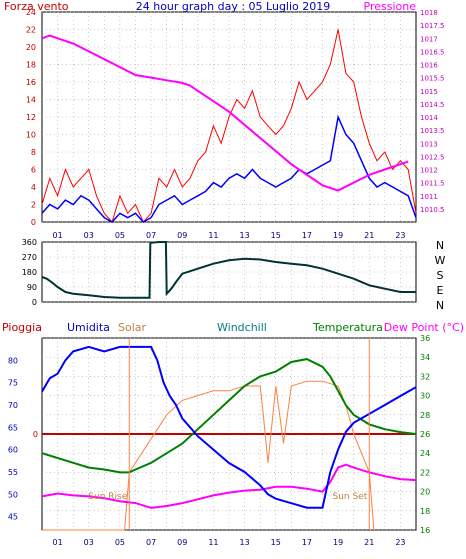  Describe the element at coordinates (36, 6) in the screenshot. I see `wind-axis-label: Forza vento` at that location.